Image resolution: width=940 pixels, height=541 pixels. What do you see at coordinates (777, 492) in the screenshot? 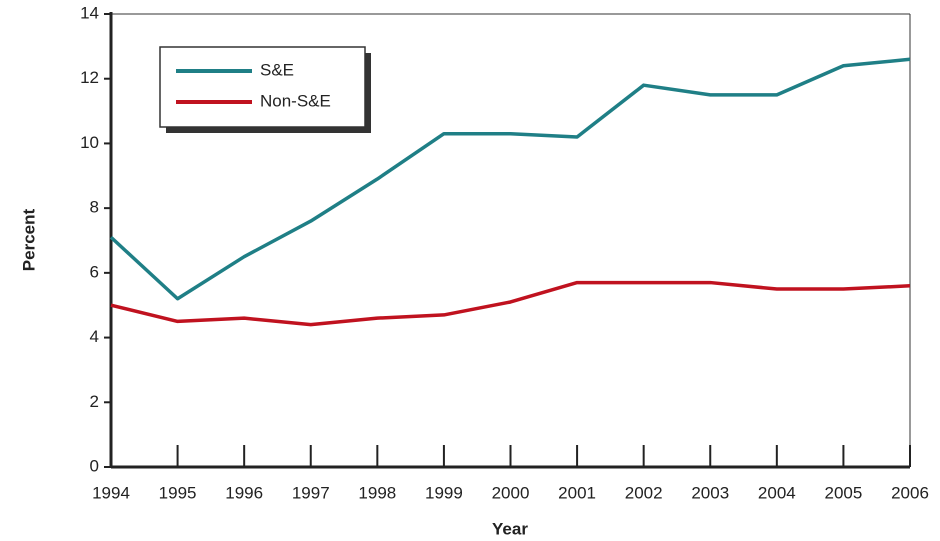
I see `x-tick-label: 2004` at bounding box center [777, 492].